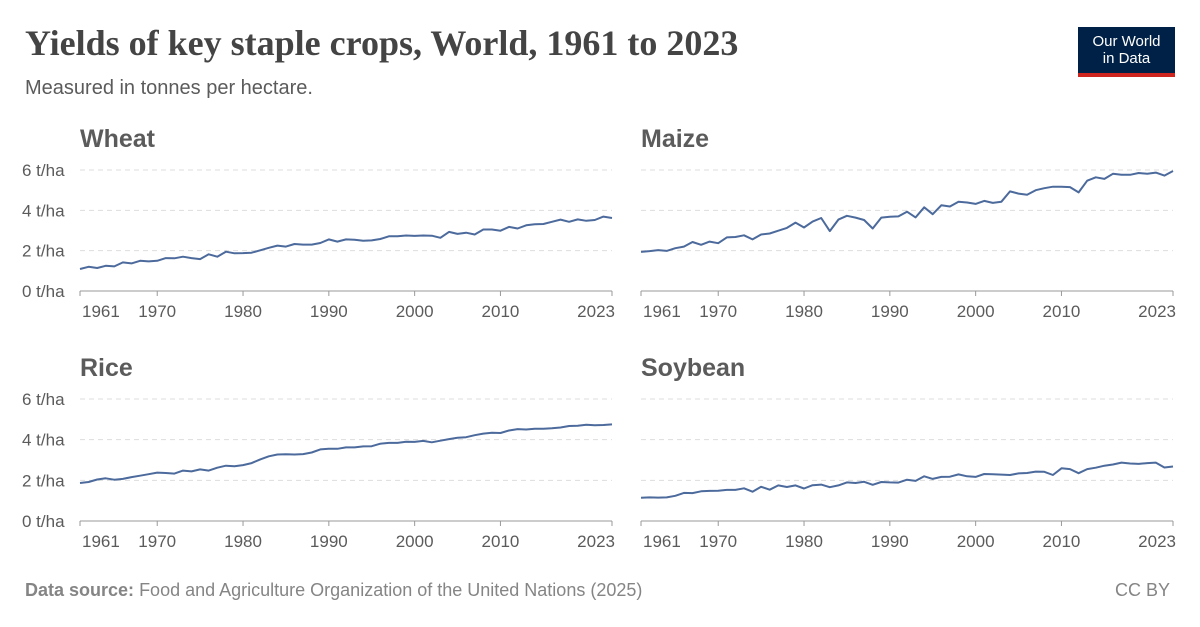 This screenshot has width=1200, height=627. Describe the element at coordinates (157, 311) in the screenshot. I see `wheat-x-tick-label: 1970` at that location.